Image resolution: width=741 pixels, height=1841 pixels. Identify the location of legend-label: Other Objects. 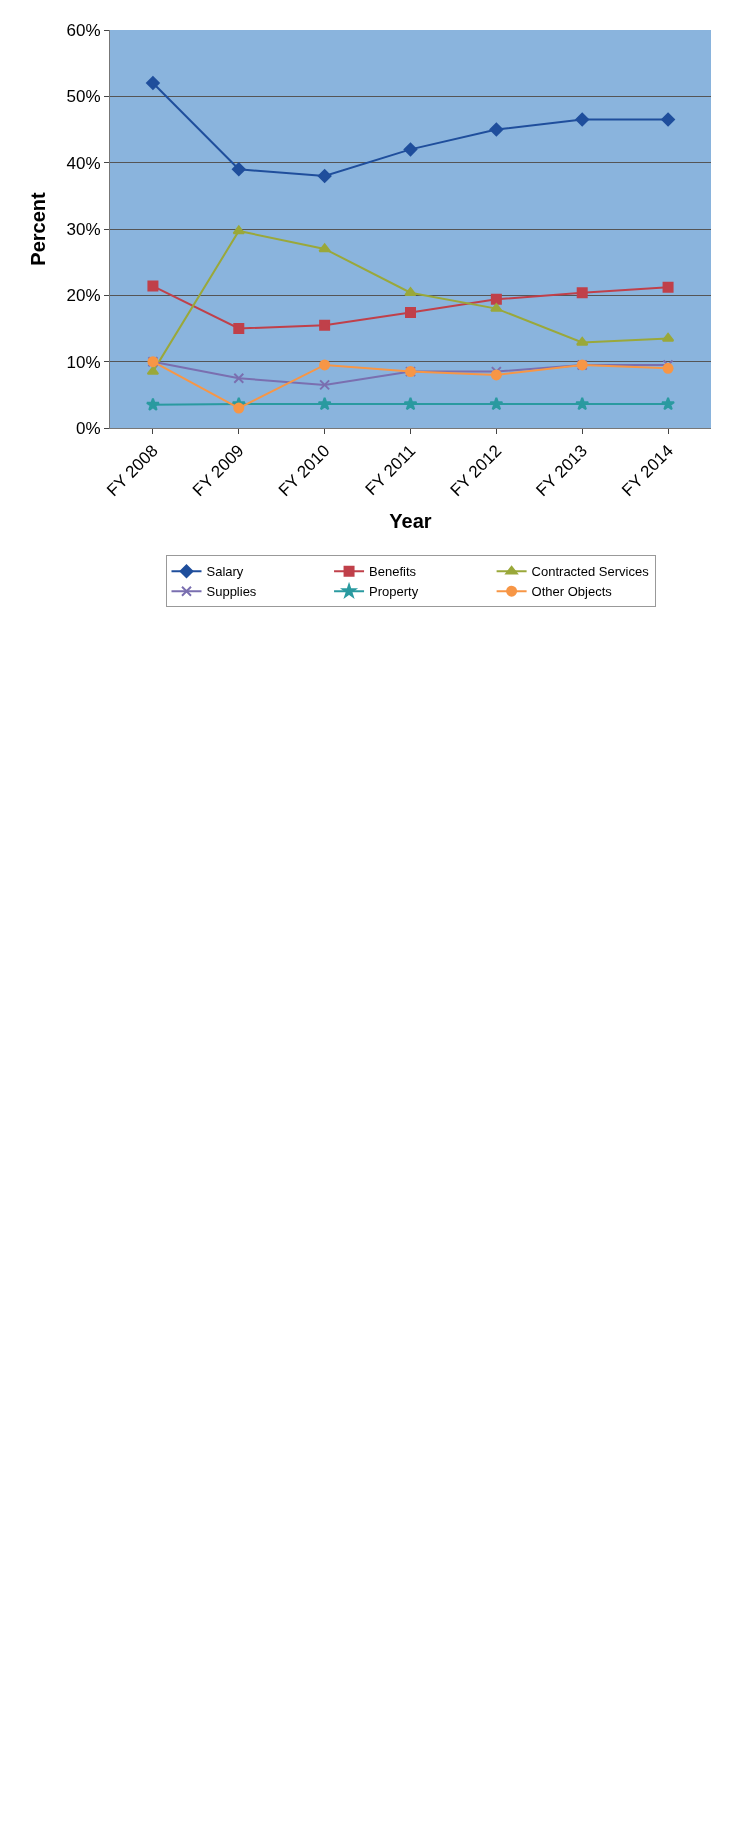
(572, 592).